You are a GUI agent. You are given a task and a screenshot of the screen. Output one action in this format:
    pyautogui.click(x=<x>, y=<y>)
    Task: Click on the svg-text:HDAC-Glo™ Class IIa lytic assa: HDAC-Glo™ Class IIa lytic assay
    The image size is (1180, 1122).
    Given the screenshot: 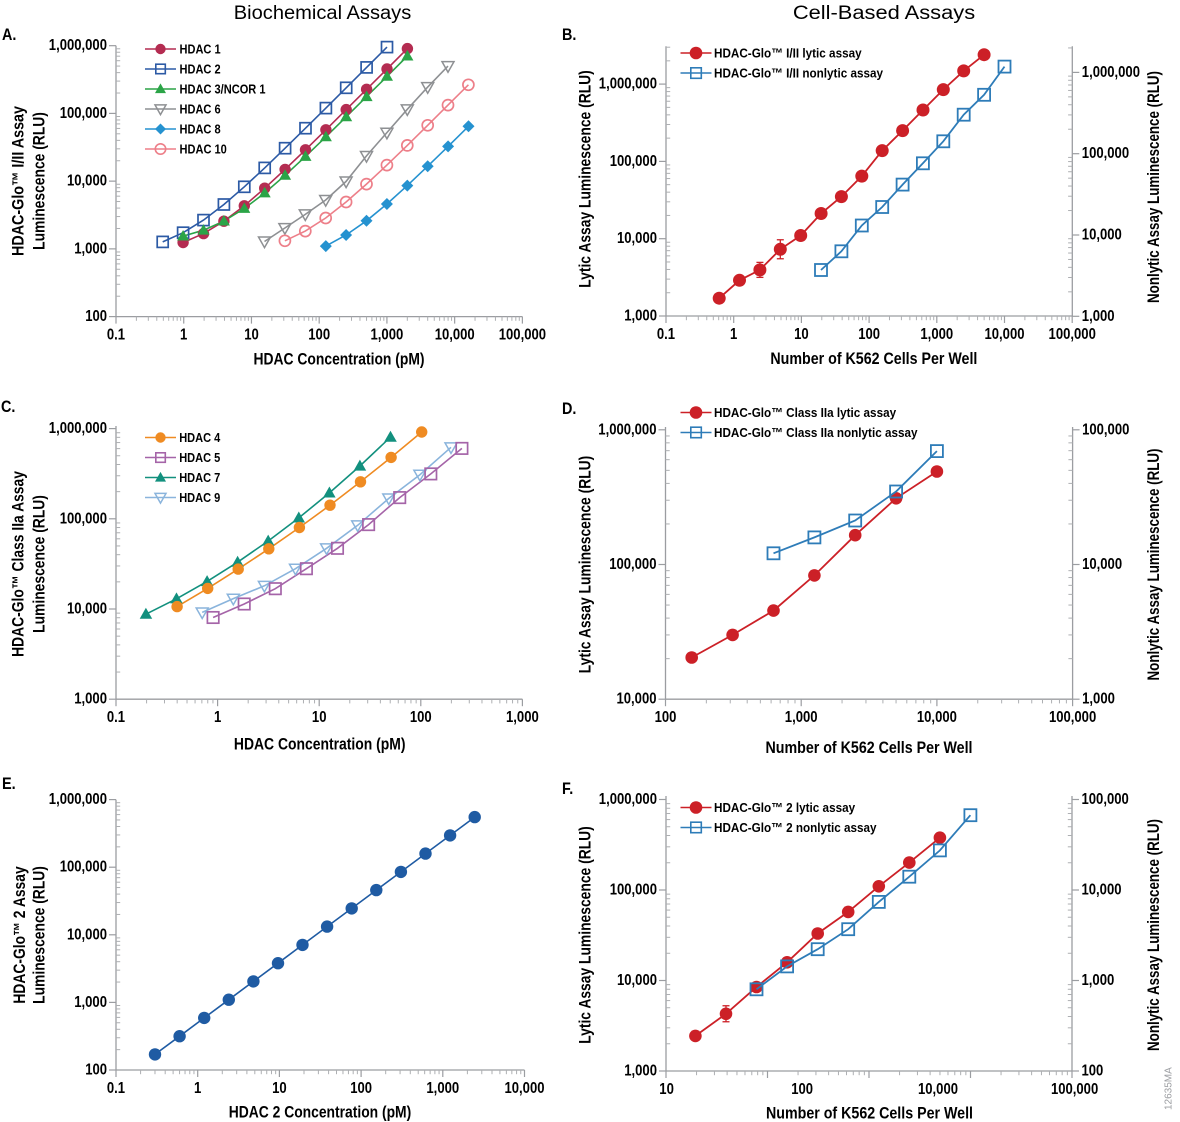 What is the action you would take?
    pyautogui.click(x=805, y=412)
    